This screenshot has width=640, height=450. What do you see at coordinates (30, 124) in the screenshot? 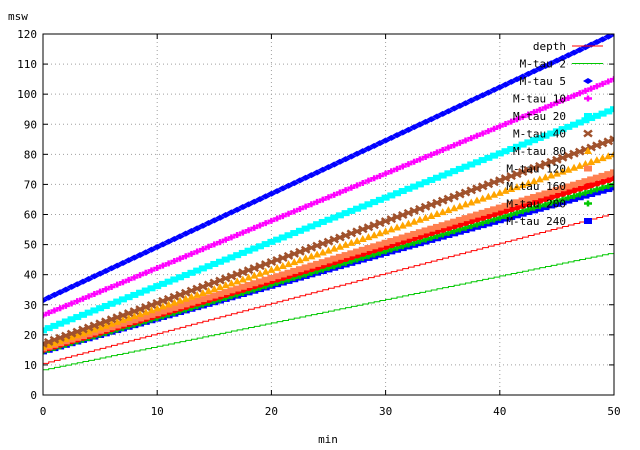
I see `y-tick-label: 90` at bounding box center [30, 124].